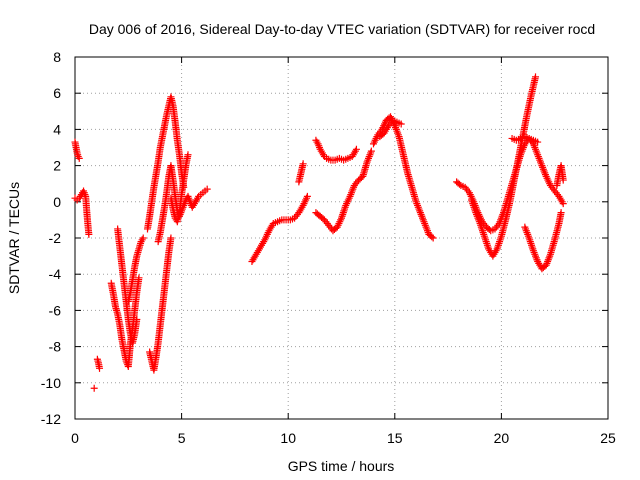  Describe the element at coordinates (57, 57) in the screenshot. I see `y-tick-label: 8` at that location.